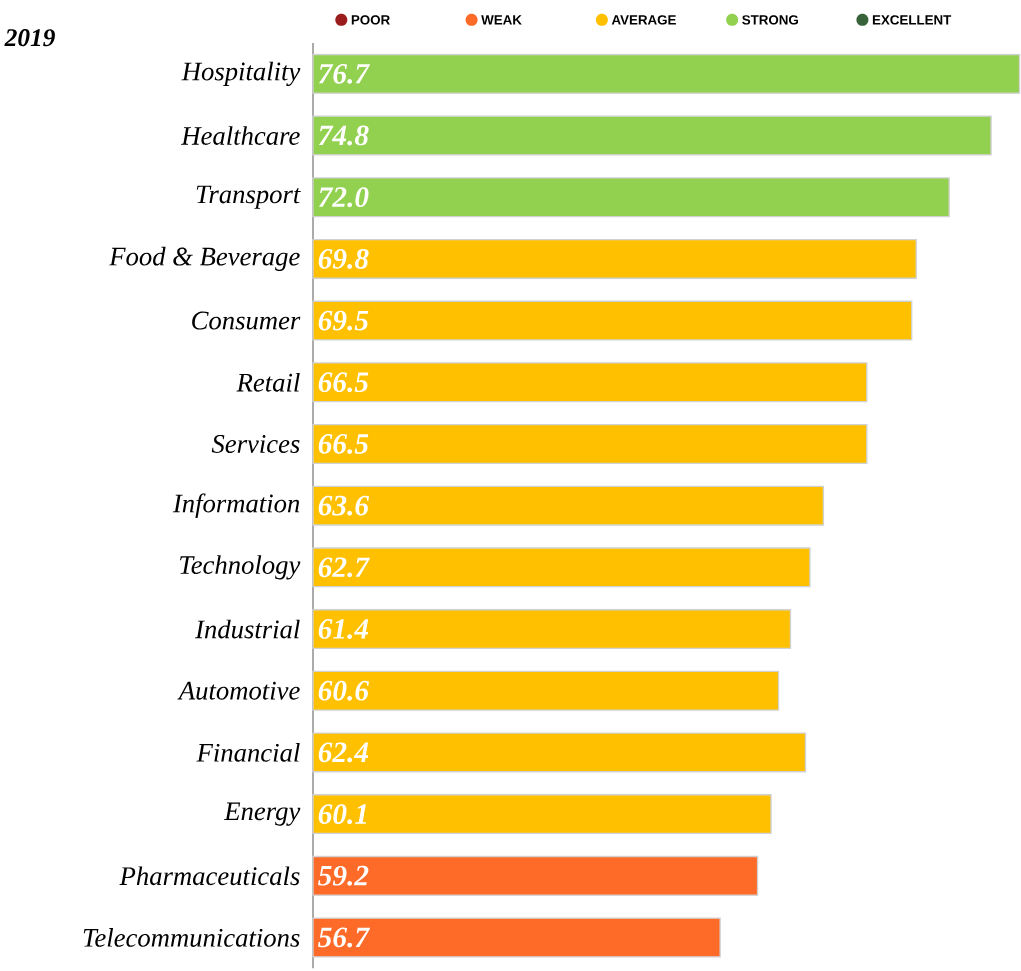  I want to click on y-tick-label: Information, so click(236, 505).